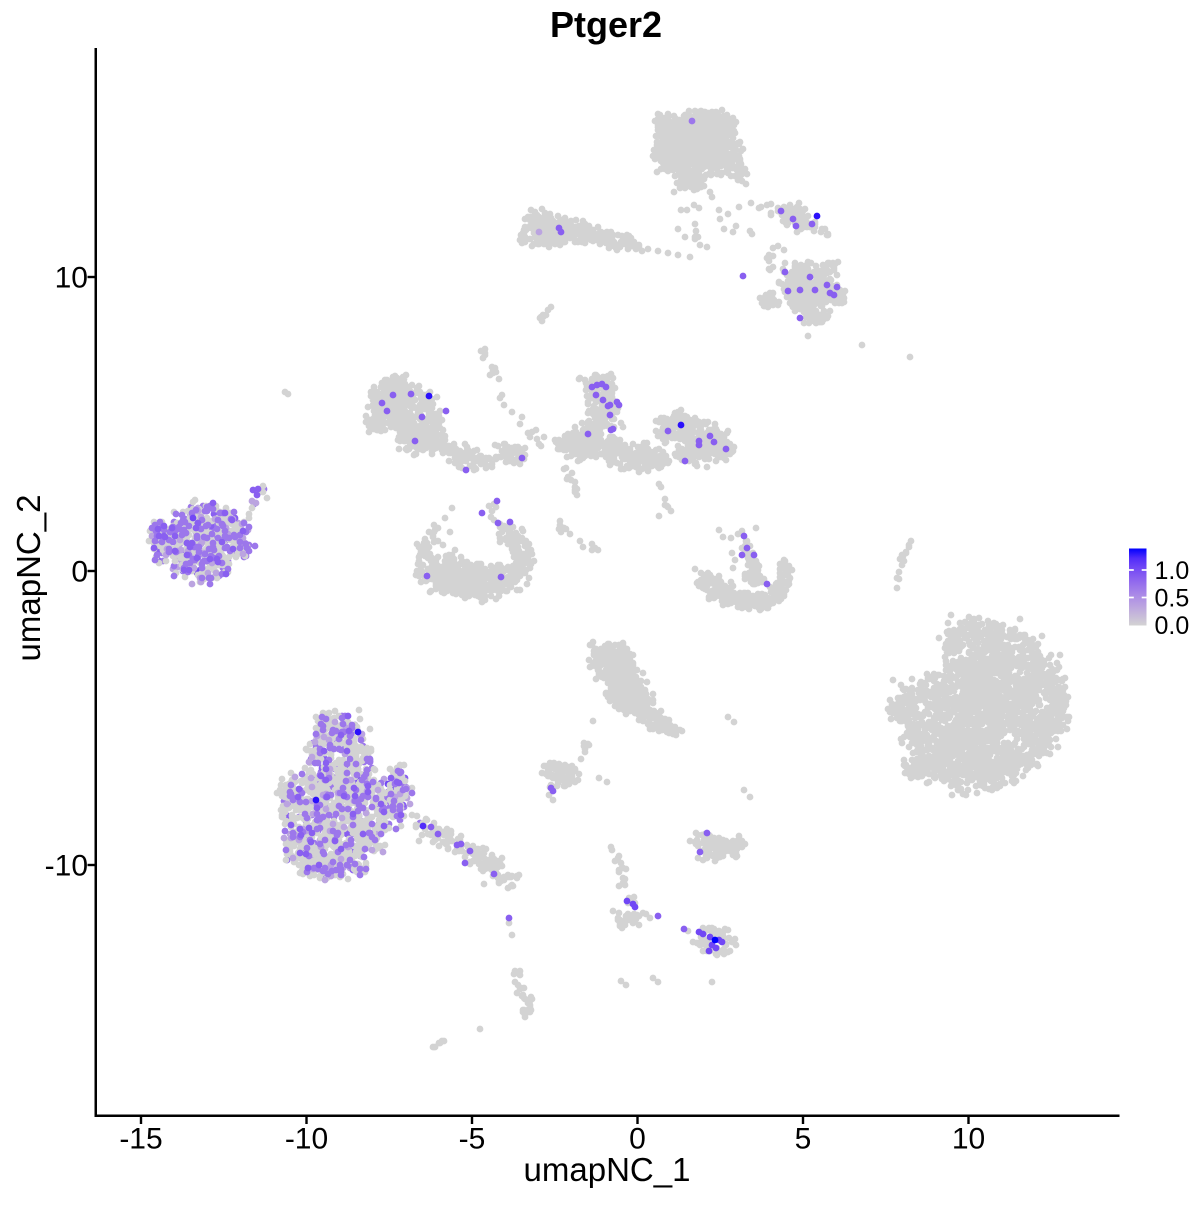 The height and width of the screenshot is (1205, 1200). What do you see at coordinates (140, 1139) in the screenshot?
I see `svg-text: -15` at bounding box center [140, 1139].